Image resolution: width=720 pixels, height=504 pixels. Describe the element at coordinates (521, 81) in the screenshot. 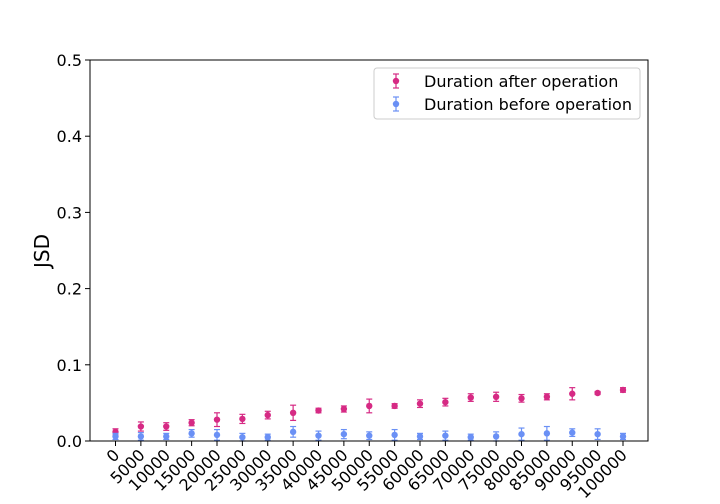

I see `legend-label: Duration after operation` at that location.